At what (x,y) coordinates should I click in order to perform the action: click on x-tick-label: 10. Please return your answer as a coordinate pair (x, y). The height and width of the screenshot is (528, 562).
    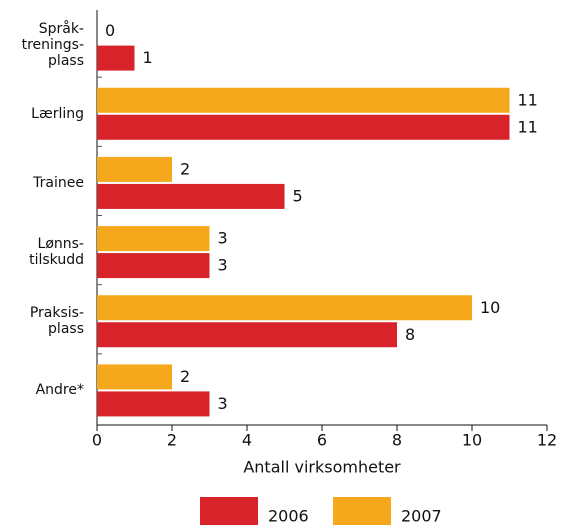
    Looking at the image, I should click on (472, 440).